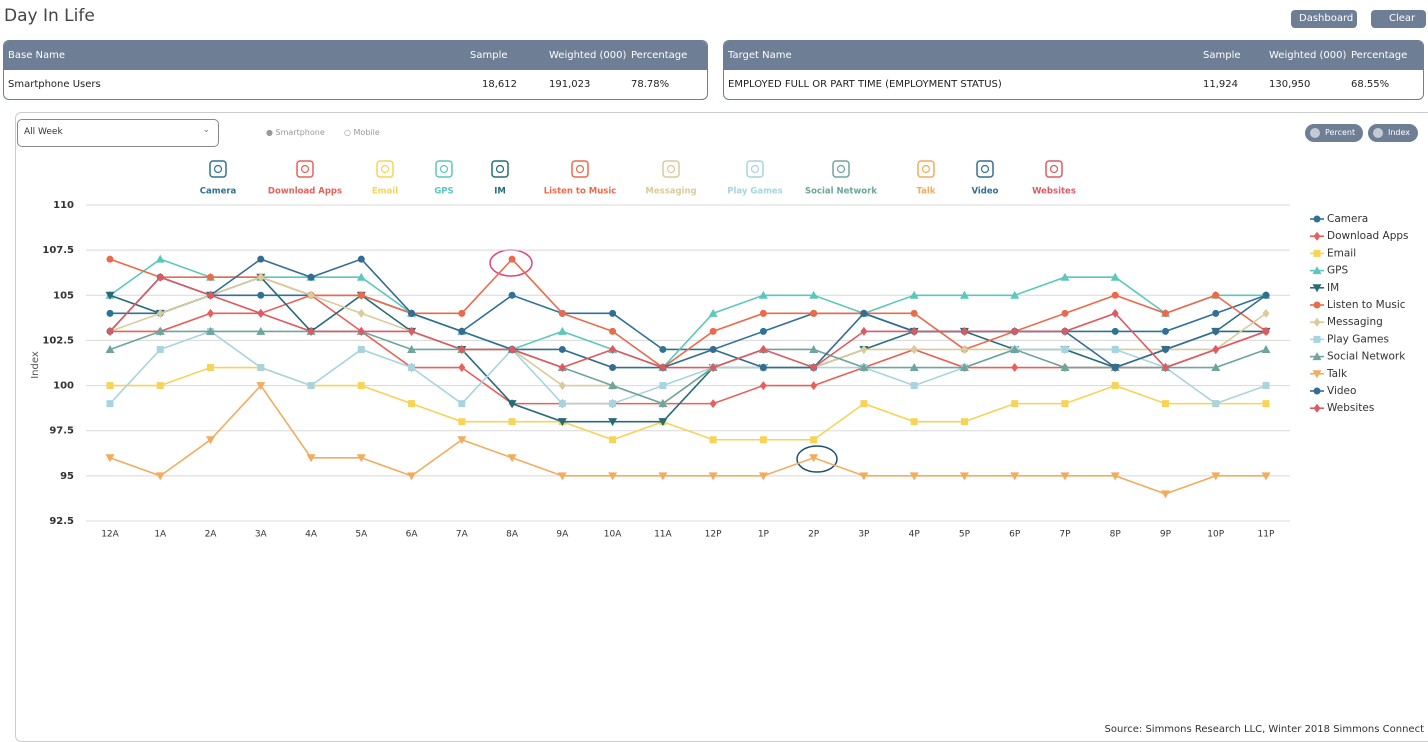 The height and width of the screenshot is (742, 1428). Describe the element at coordinates (671, 178) in the screenshot. I see `category-icon: Messaging` at that location.